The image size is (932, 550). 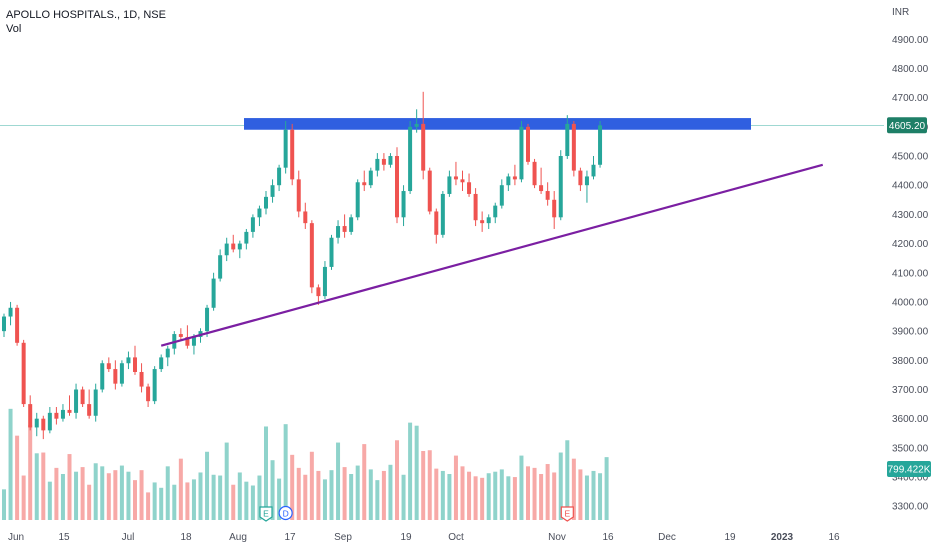 What do you see at coordinates (285, 513) in the screenshot?
I see `dividend-marker` at bounding box center [285, 513].